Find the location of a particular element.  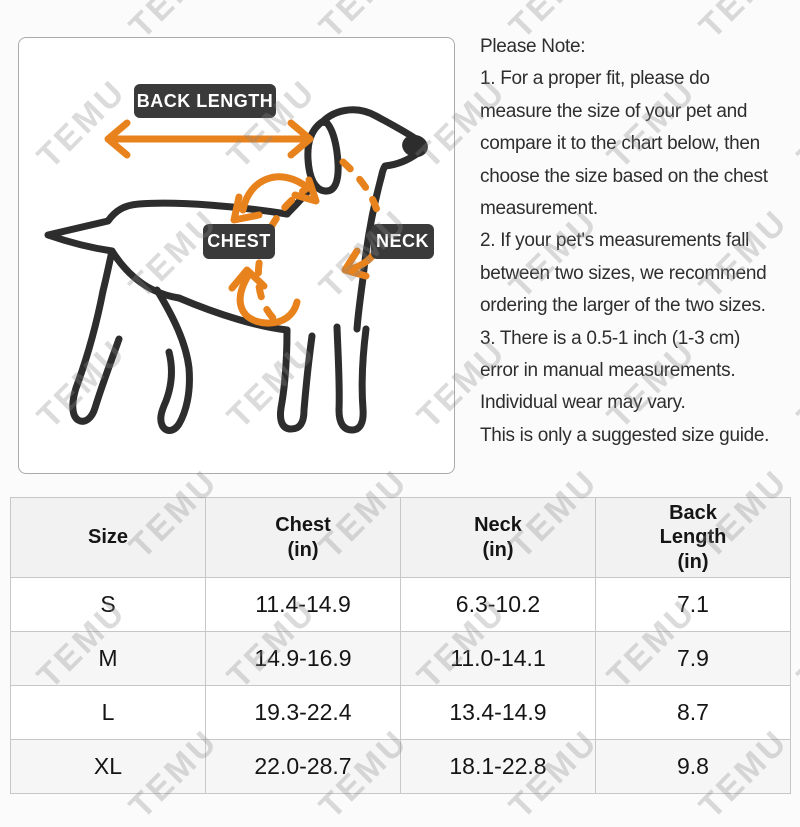

note-line: 2. If your pet's measurements fall is located at coordinates (615, 241).